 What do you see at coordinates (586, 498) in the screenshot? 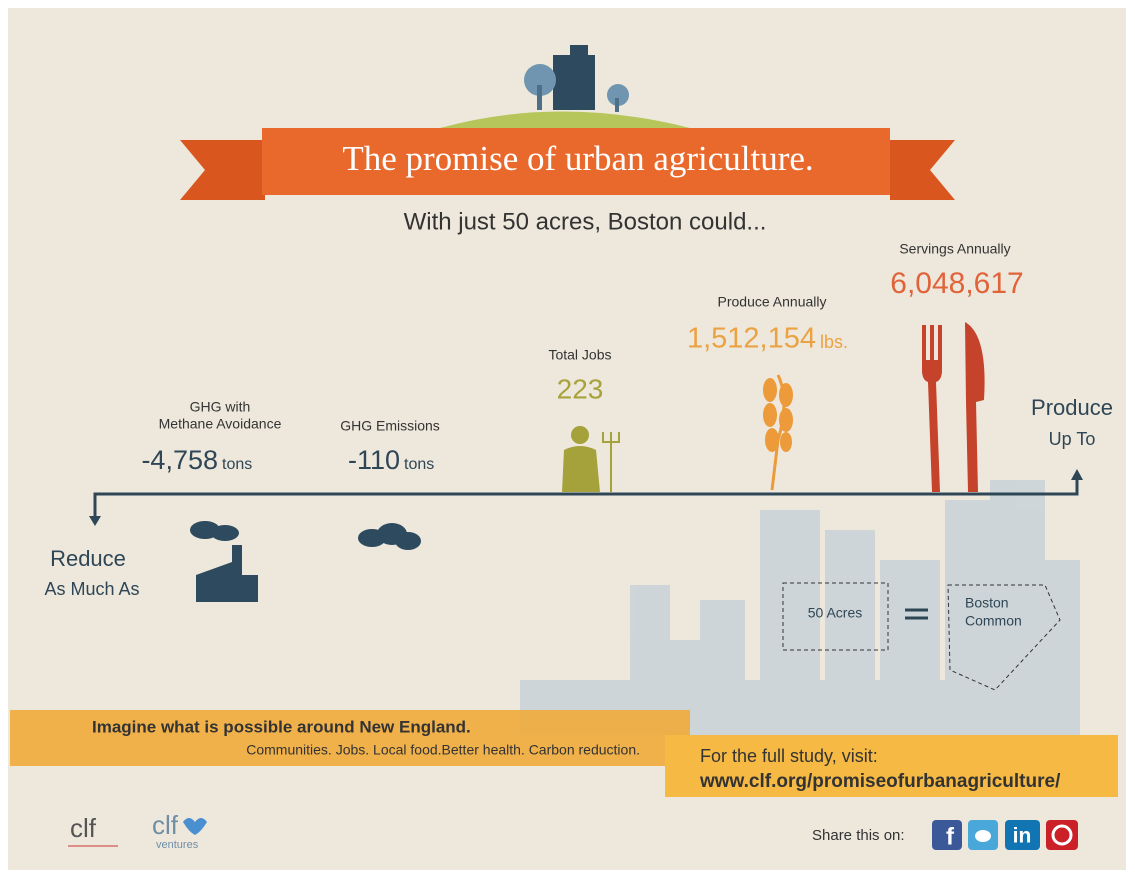
I see `axis-line` at bounding box center [586, 498].